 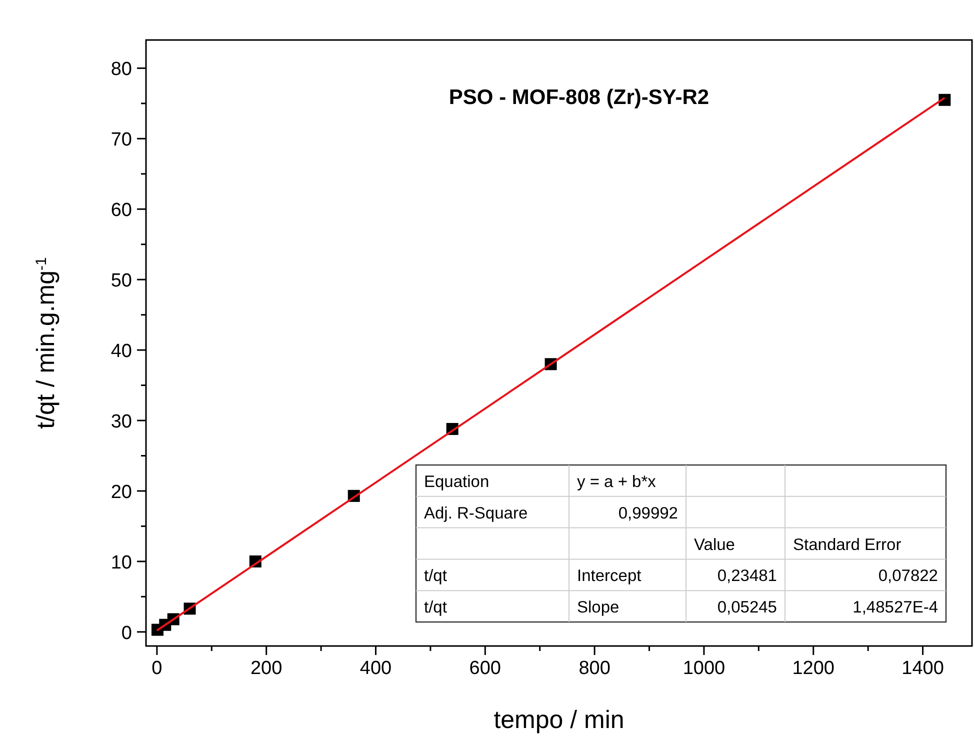 I want to click on text: PSO - MOF-808 (Zr)-SY-R2, so click(x=579, y=97).